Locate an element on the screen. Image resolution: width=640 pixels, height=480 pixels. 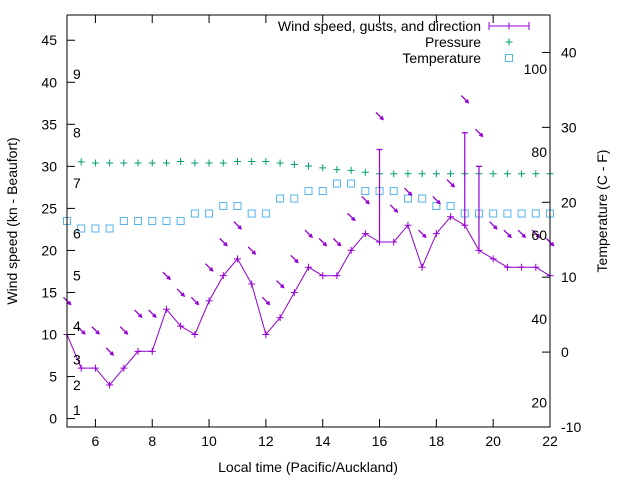
fahrenheit-label: 80 is located at coordinates (539, 152).